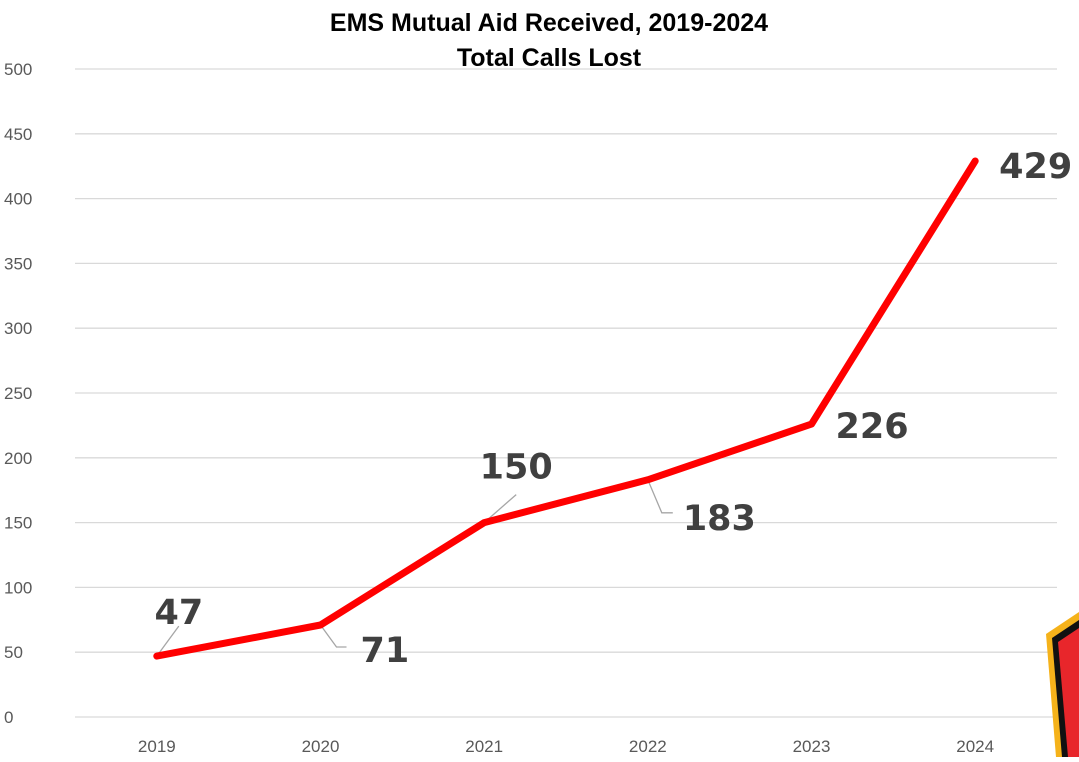 The image size is (1079, 762). Describe the element at coordinates (1068, 692) in the screenshot. I see `badge-fill` at that location.